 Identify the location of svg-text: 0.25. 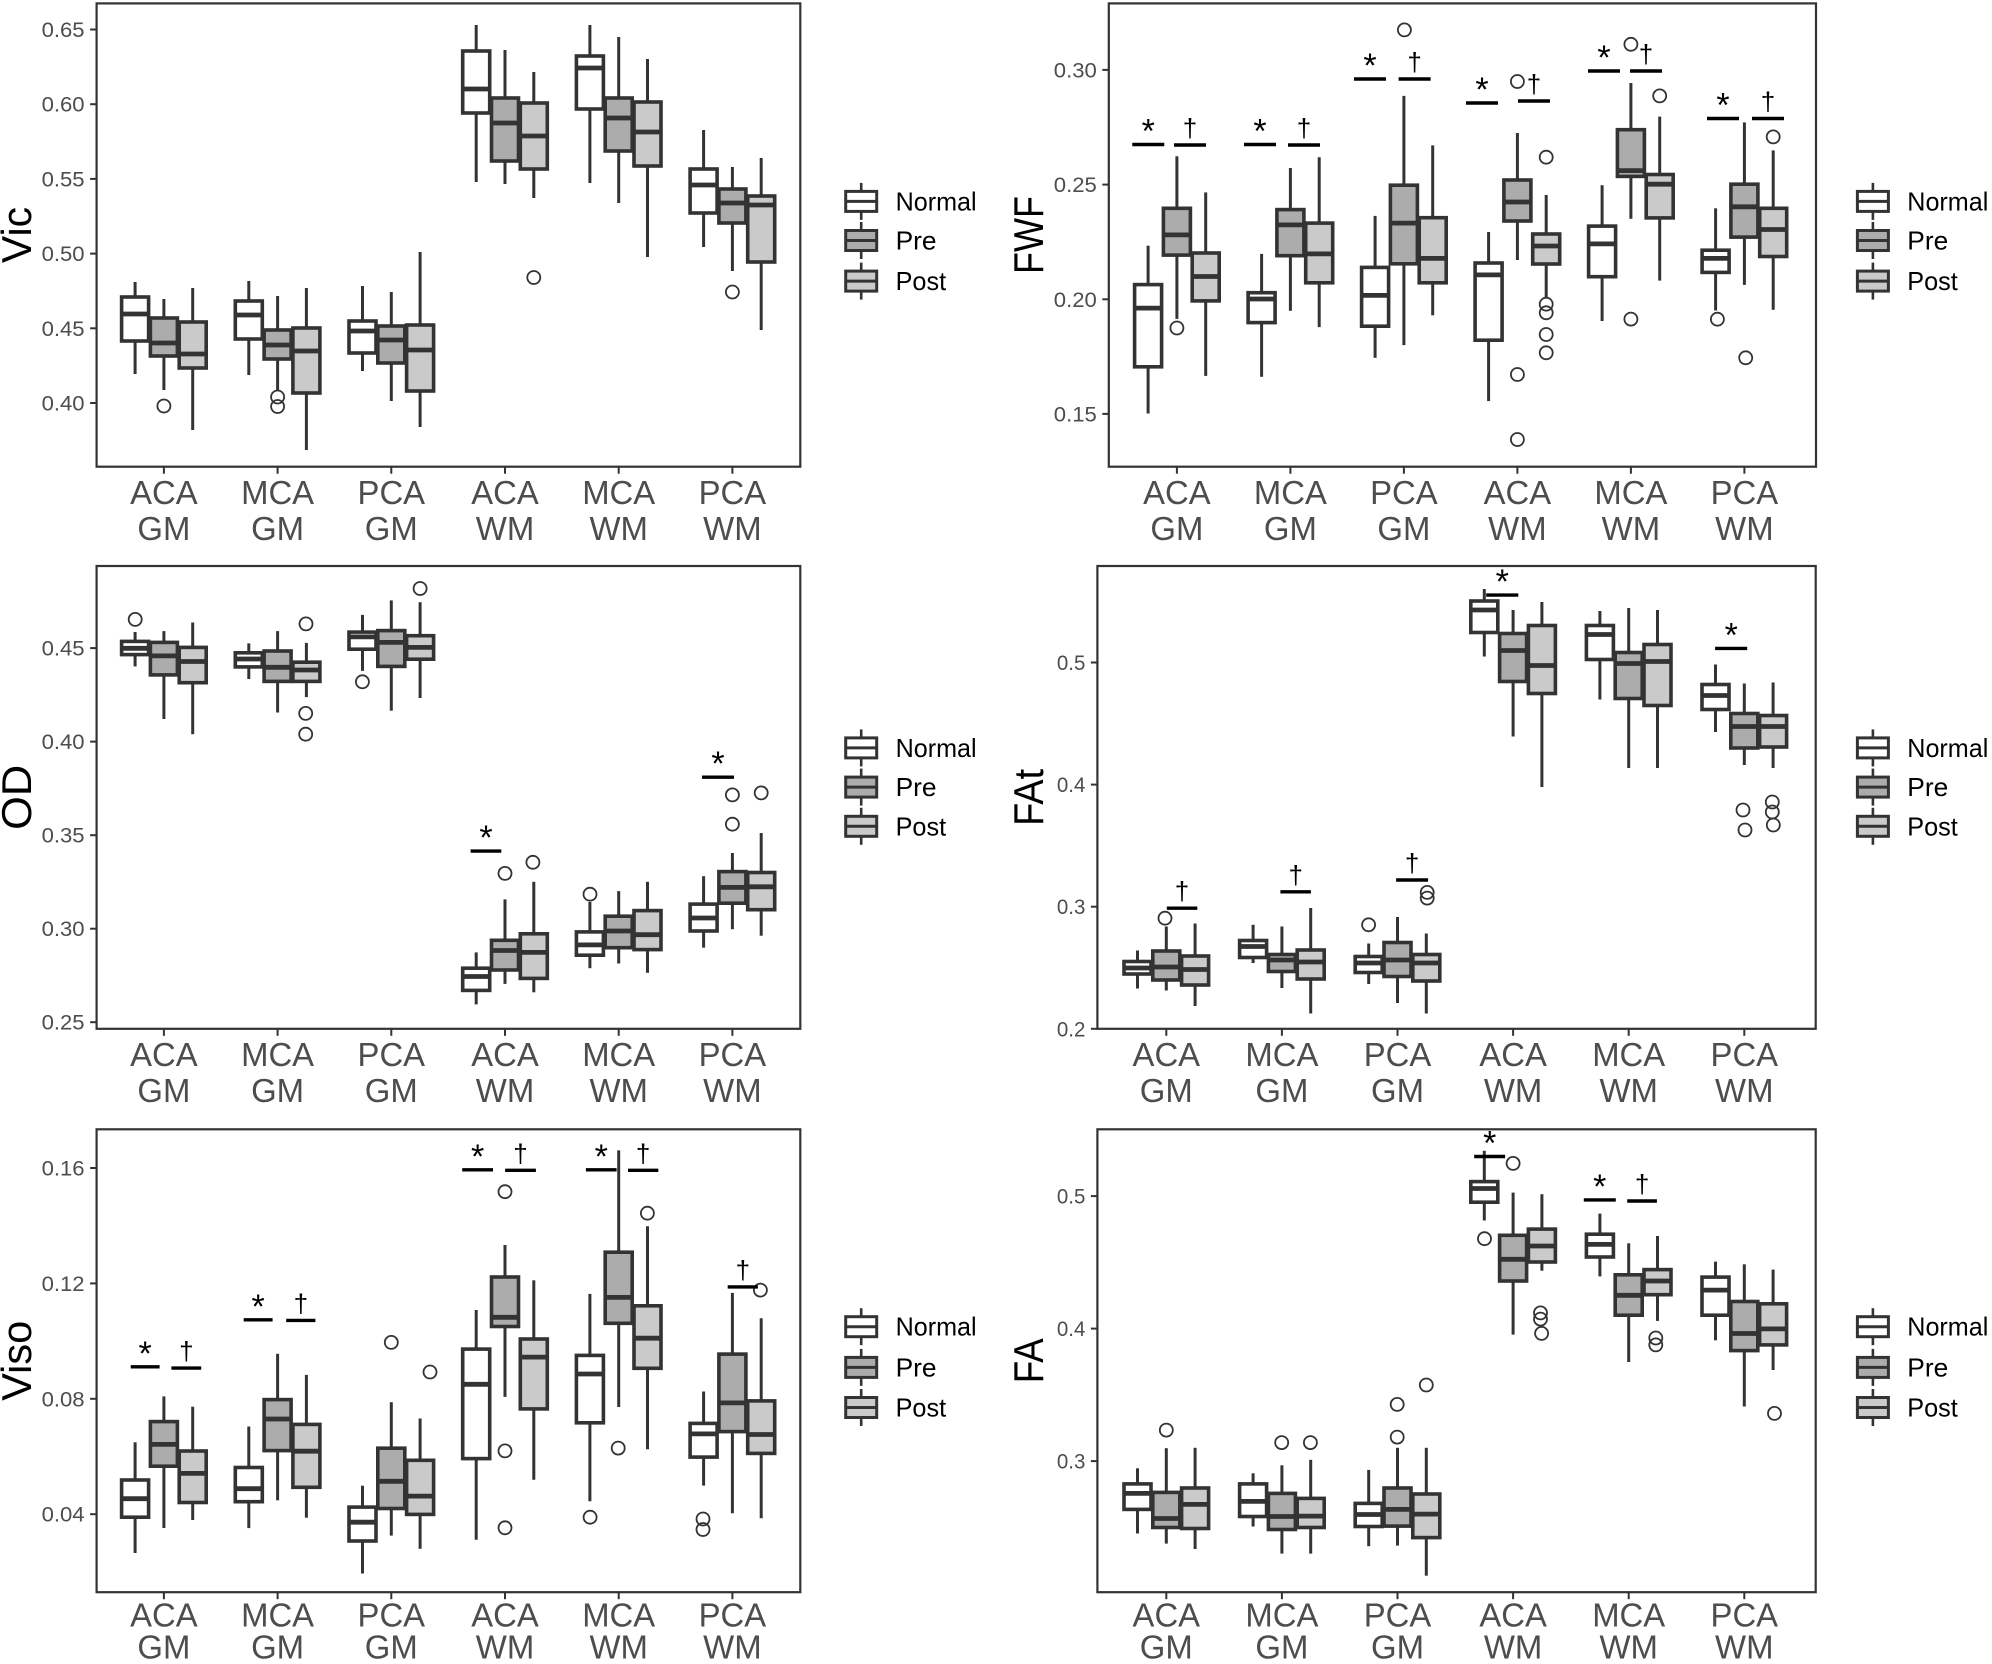
(63, 1023).